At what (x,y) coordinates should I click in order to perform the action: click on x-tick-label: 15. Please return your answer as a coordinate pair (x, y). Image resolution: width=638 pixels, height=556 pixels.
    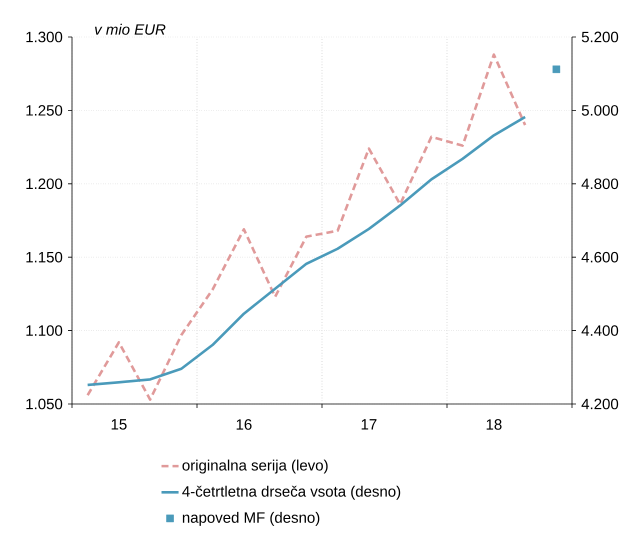
    Looking at the image, I should click on (119, 424).